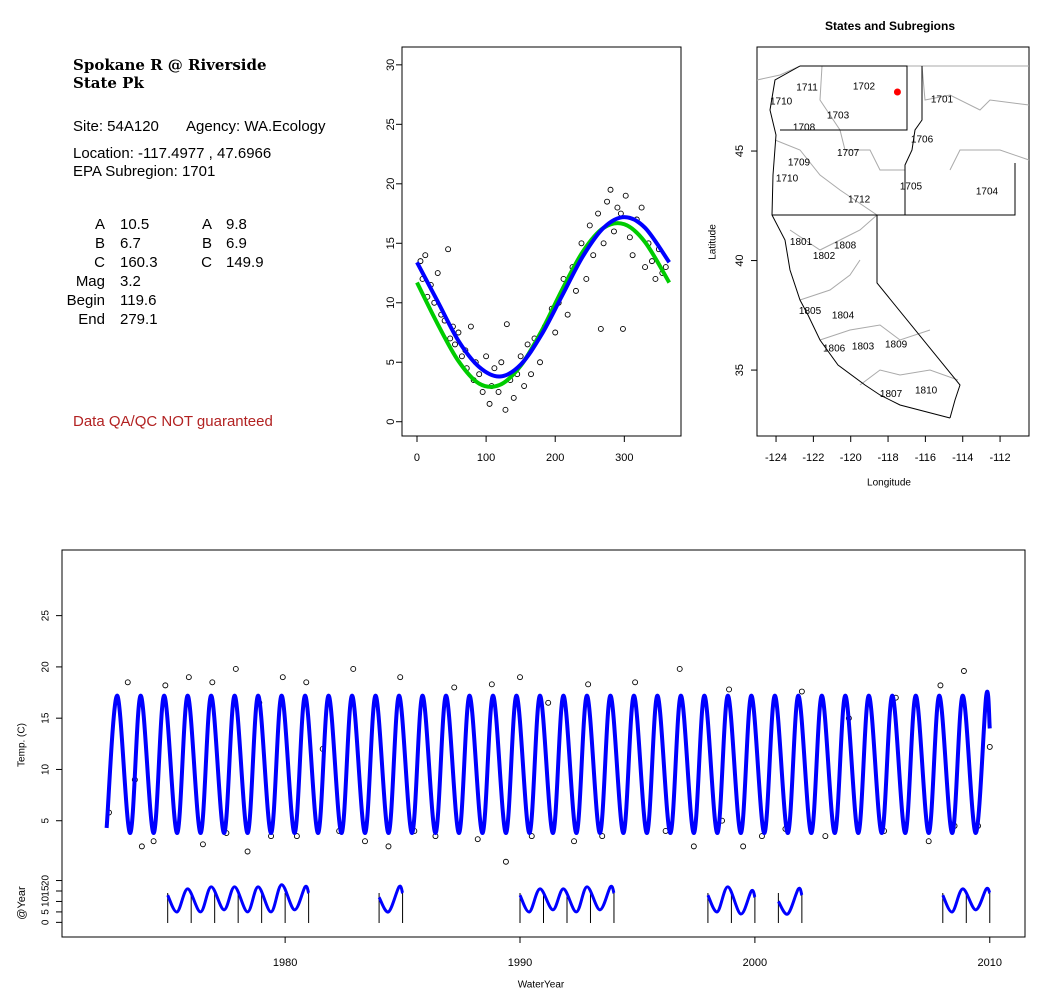  I want to click on region-label: 1710, so click(781, 102).